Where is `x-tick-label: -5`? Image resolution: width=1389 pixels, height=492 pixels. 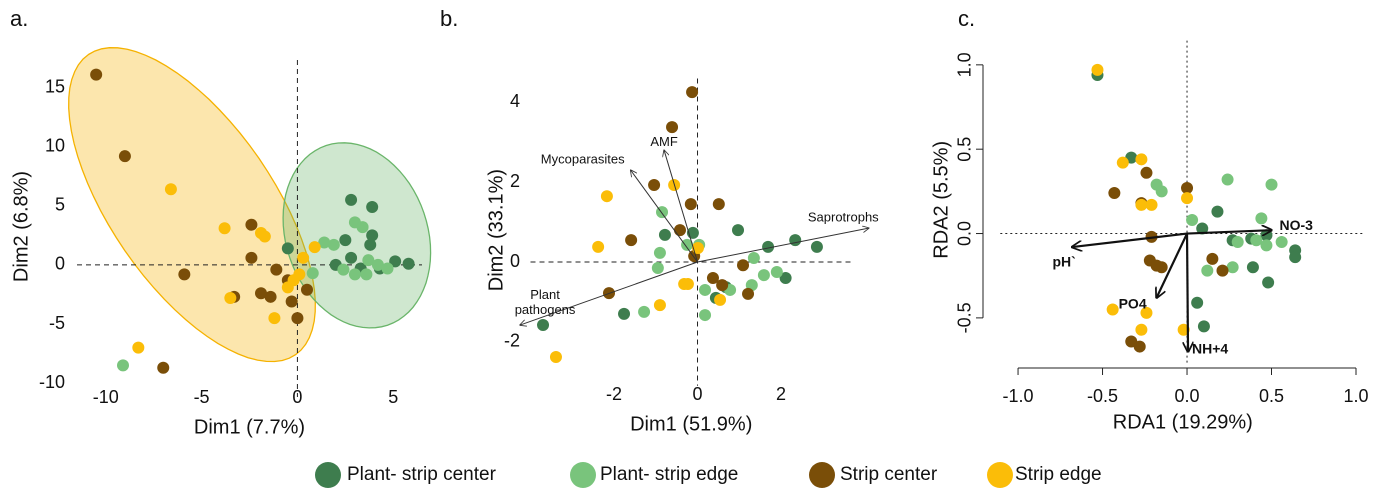
x-tick-label: -5 is located at coordinates (202, 397).